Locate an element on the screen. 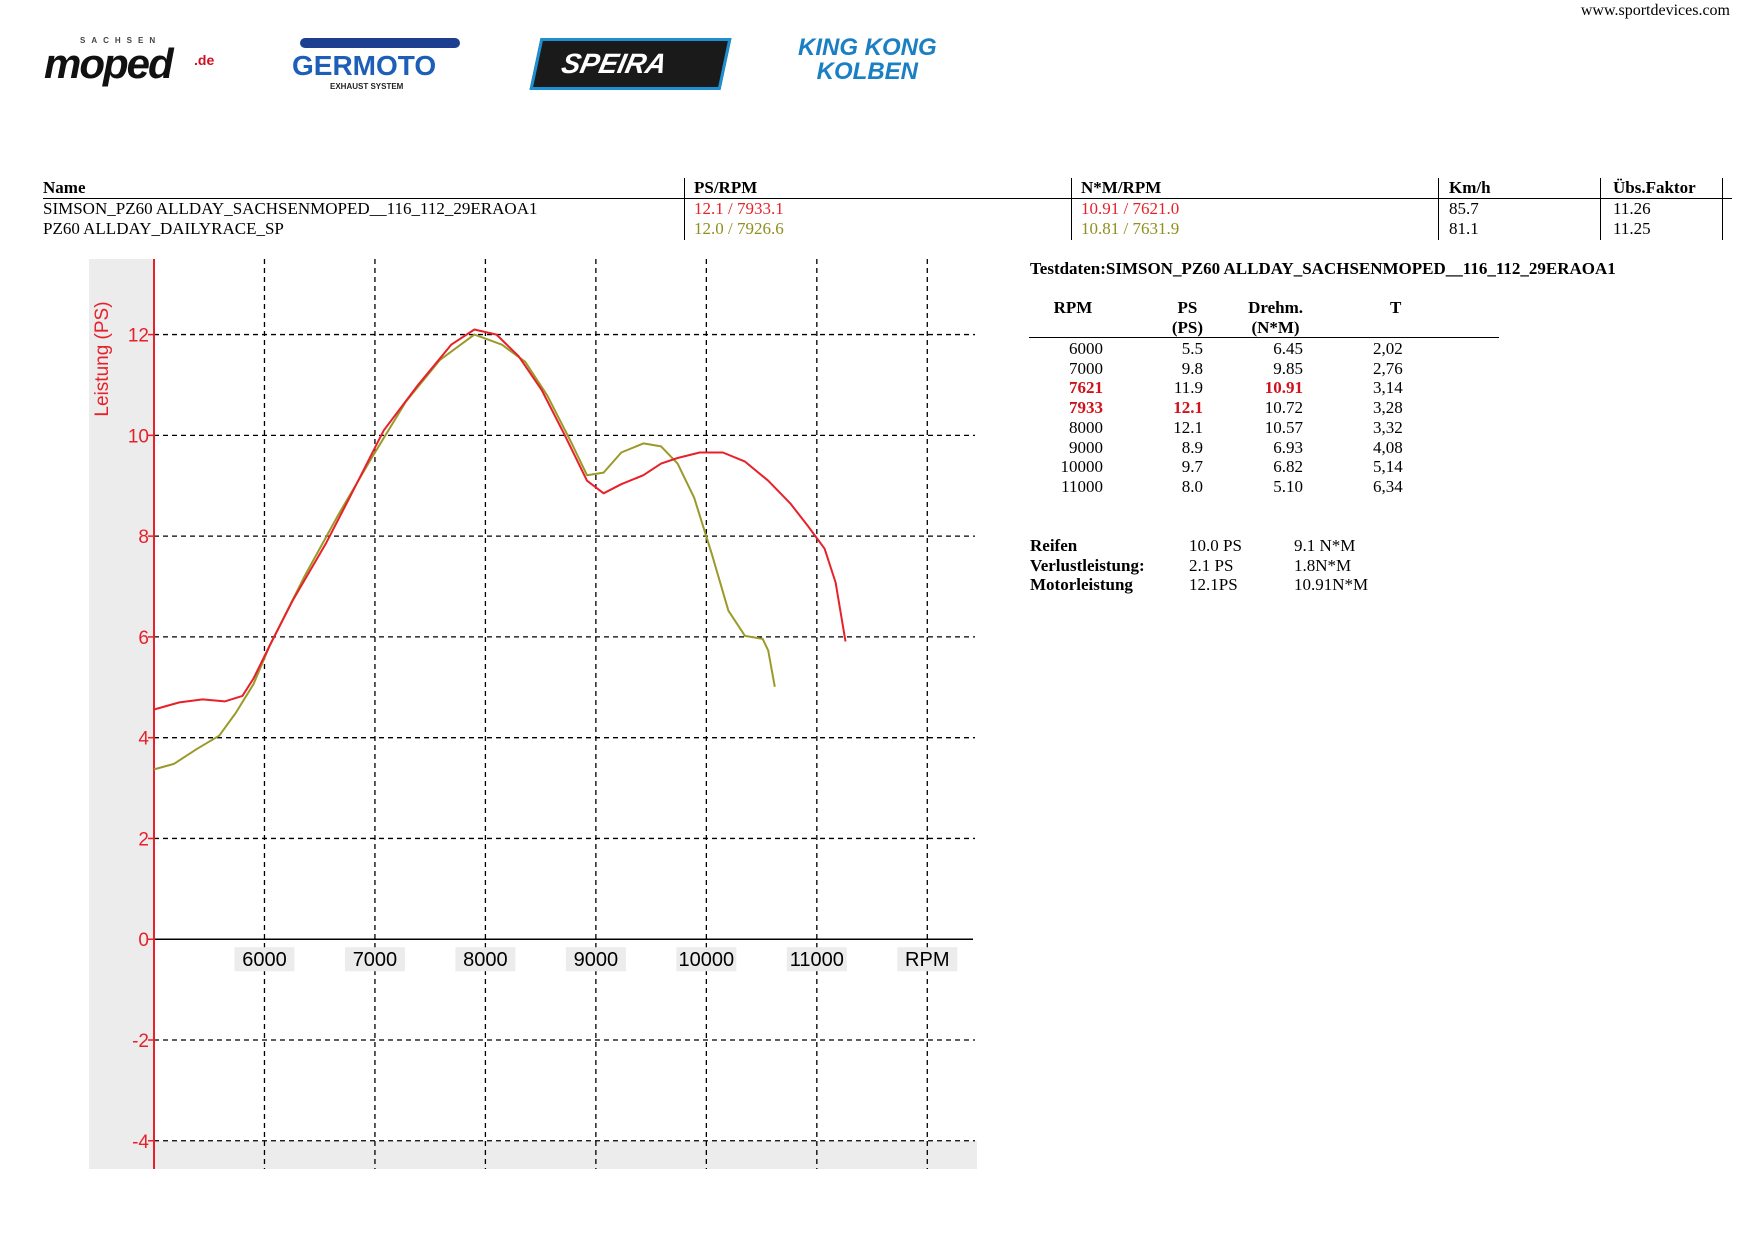  column-header: T is located at coordinates (1395, 308).